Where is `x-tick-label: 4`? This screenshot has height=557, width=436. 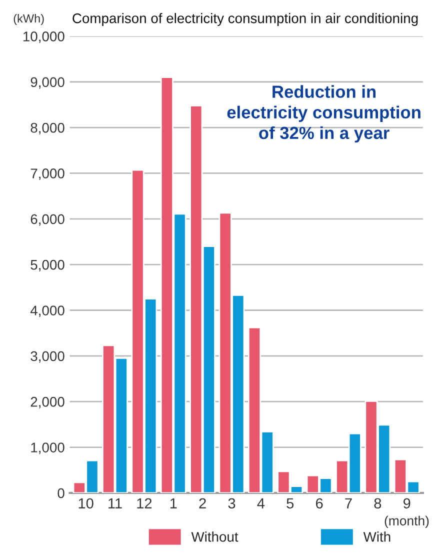
x-tick-label: 4 is located at coordinates (261, 503).